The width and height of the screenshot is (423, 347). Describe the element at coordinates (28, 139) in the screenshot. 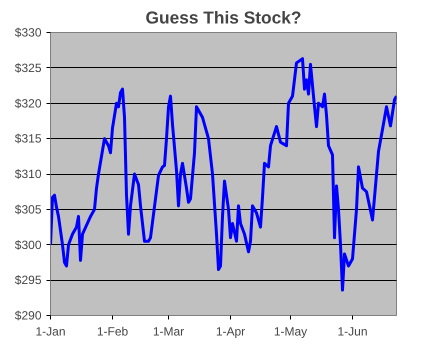

I see `y-tick-label: $315` at that location.